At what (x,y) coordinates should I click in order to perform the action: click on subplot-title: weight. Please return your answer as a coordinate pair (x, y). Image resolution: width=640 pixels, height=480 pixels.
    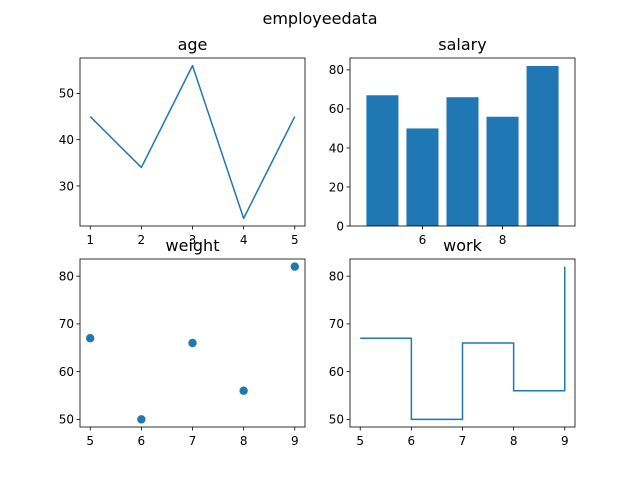
    Looking at the image, I should click on (193, 245).